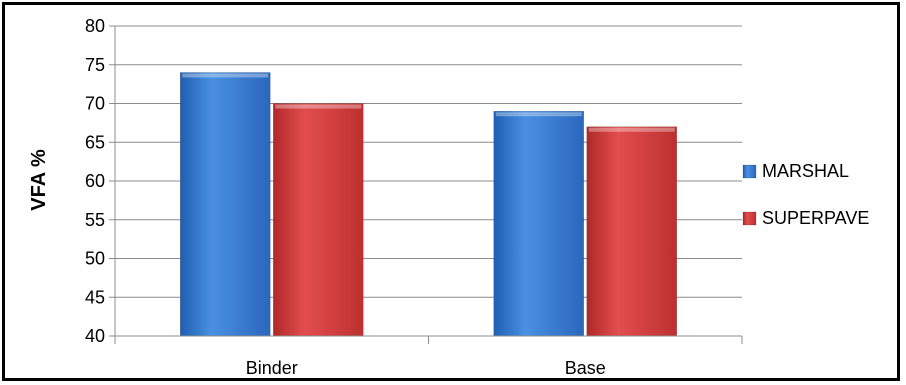 This screenshot has height=385, width=906. Describe the element at coordinates (805, 194) in the screenshot. I see `legend: MARSHAL SUPERPAVE` at that location.